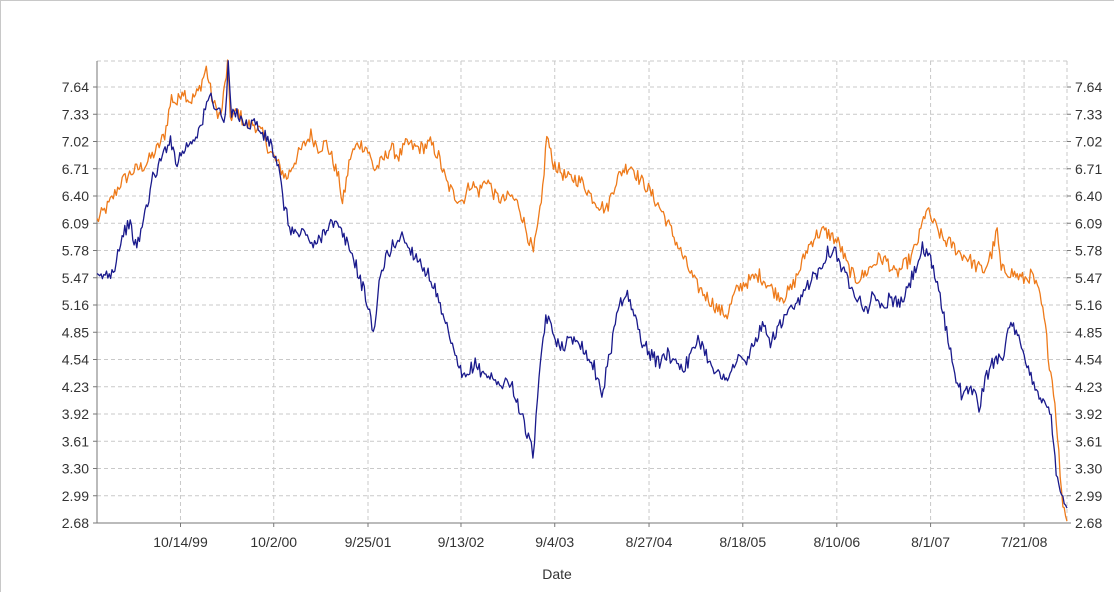  Describe the element at coordinates (1088, 223) in the screenshot. I see `y-tick-label-right: 6.09` at that location.